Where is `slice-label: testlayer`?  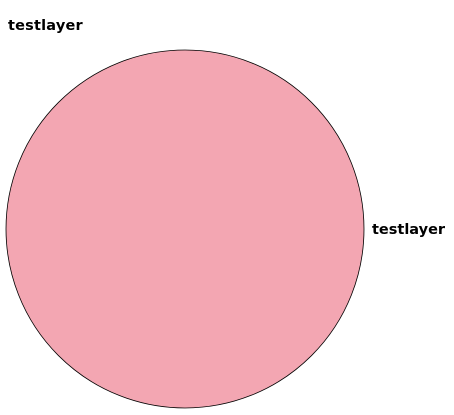
slice-label: testlayer is located at coordinates (409, 230).